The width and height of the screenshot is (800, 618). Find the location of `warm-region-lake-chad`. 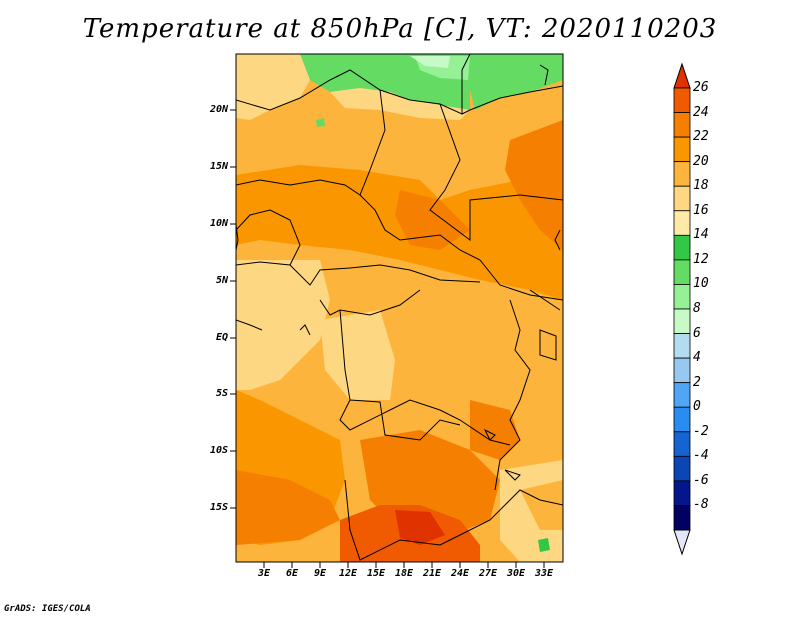

warm-region-lake-chad is located at coordinates (315, 198).